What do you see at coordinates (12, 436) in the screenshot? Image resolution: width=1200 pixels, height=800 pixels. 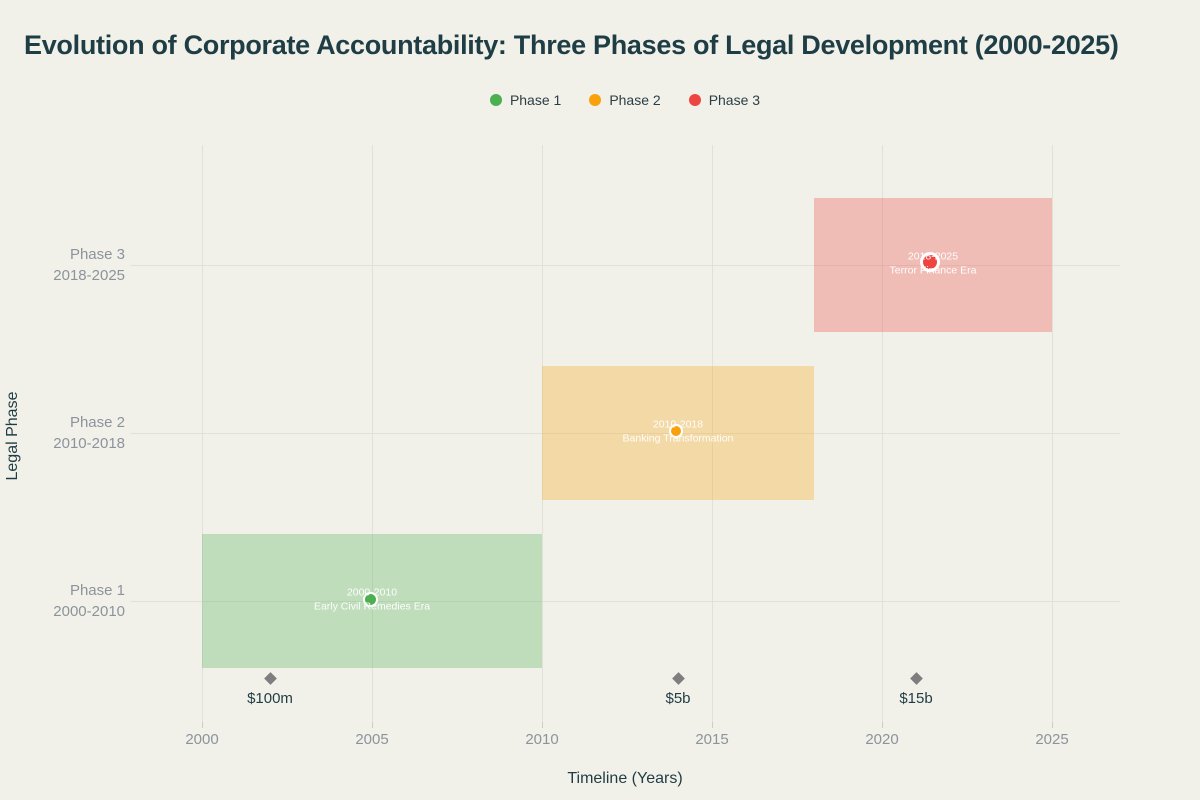 I see `y-axis-title: Legal Phase` at bounding box center [12, 436].